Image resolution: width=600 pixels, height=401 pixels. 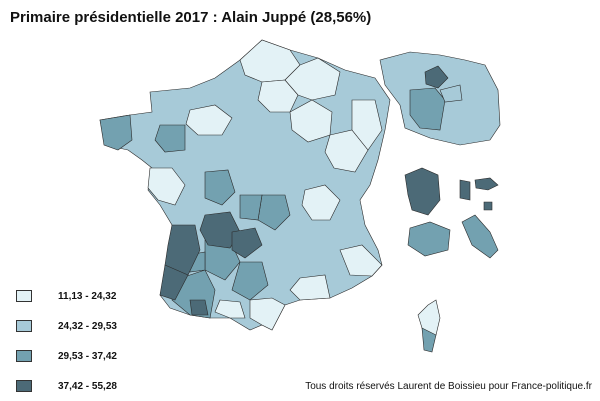 I want to click on legend-item: 29,53 - 37,42, so click(x=66, y=356).